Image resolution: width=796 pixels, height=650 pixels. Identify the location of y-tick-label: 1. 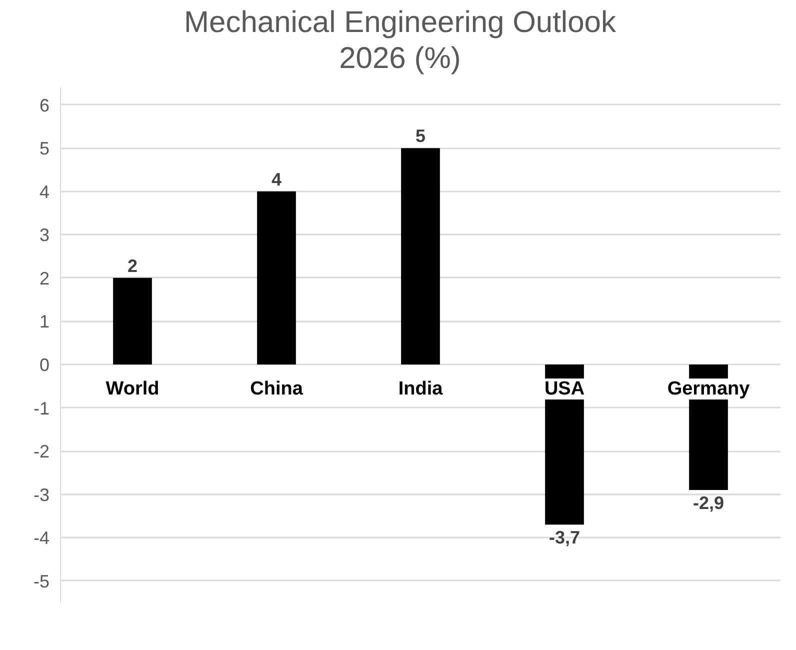
(44, 322).